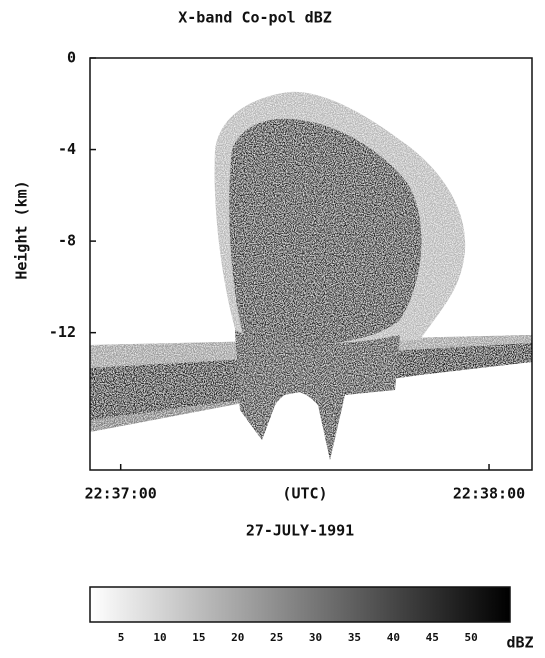 The width and height of the screenshot is (545, 658). Describe the element at coordinates (71, 58) in the screenshot. I see `y-tick-label: 0` at that location.